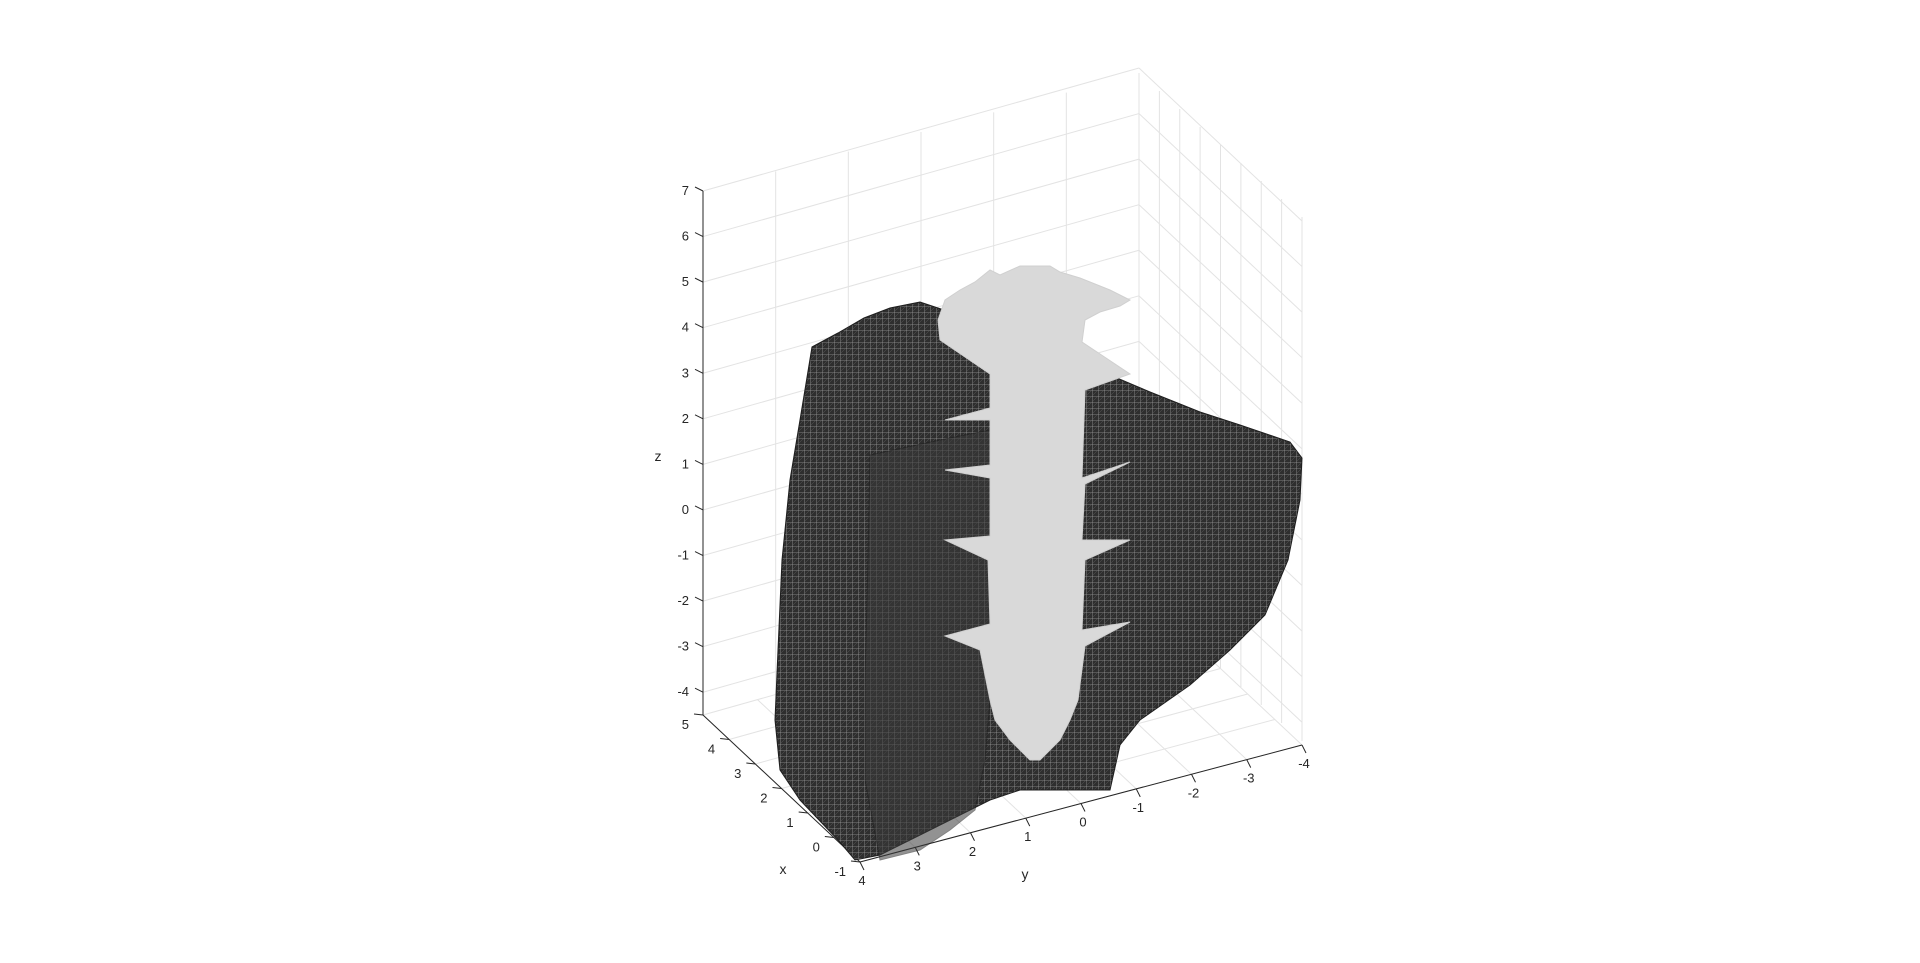 Image resolution: width=1920 pixels, height=963 pixels. Describe the element at coordinates (1138, 807) in the screenshot. I see `y-tick-label: -1` at that location.